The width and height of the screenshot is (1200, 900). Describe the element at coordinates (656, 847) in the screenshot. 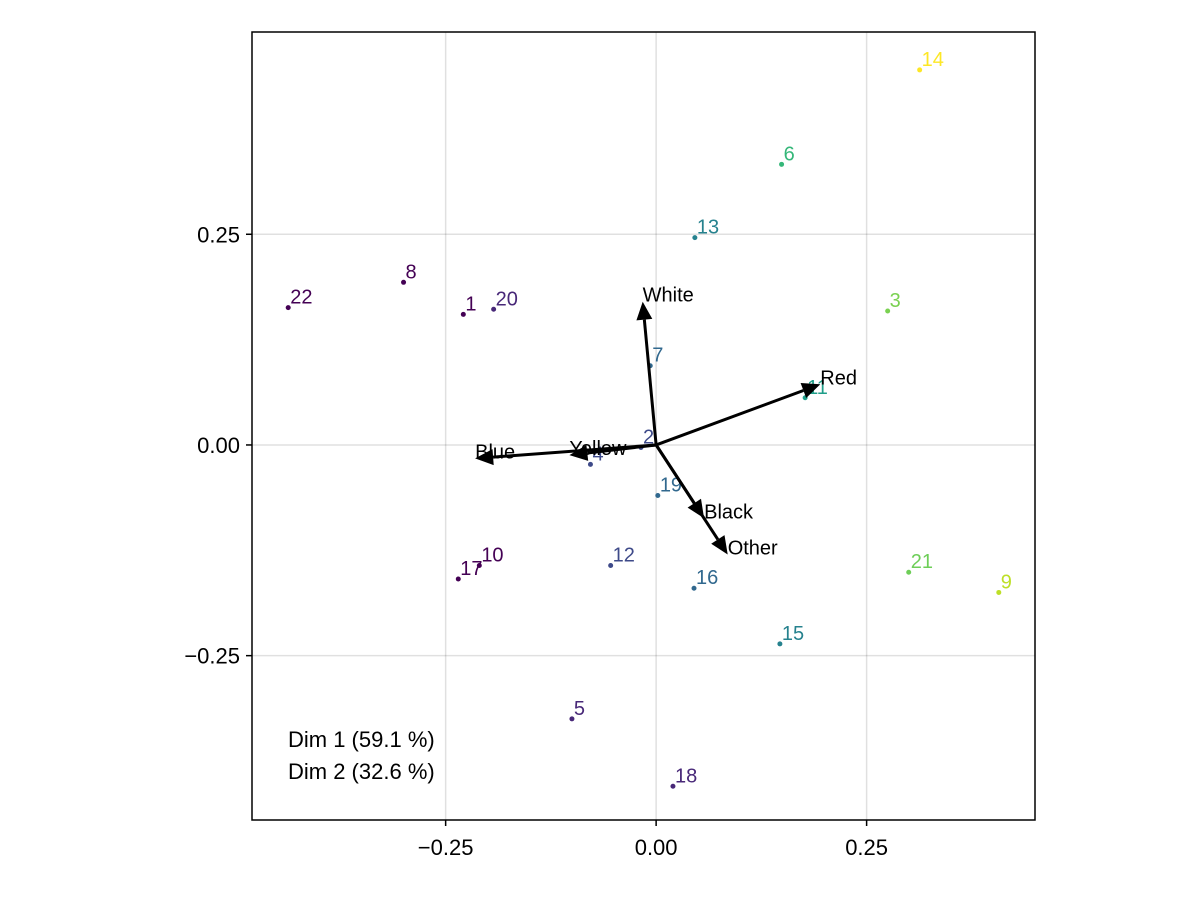

I see `x-tick-label: 0.00` at that location.